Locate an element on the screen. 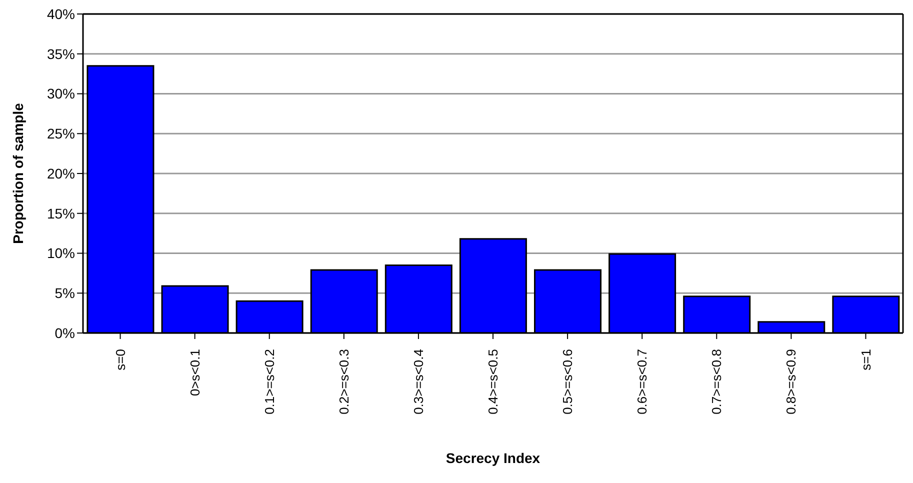 The height and width of the screenshot is (483, 913). x-tick-label: 0.5>=s<0.6 is located at coordinates (568, 381).